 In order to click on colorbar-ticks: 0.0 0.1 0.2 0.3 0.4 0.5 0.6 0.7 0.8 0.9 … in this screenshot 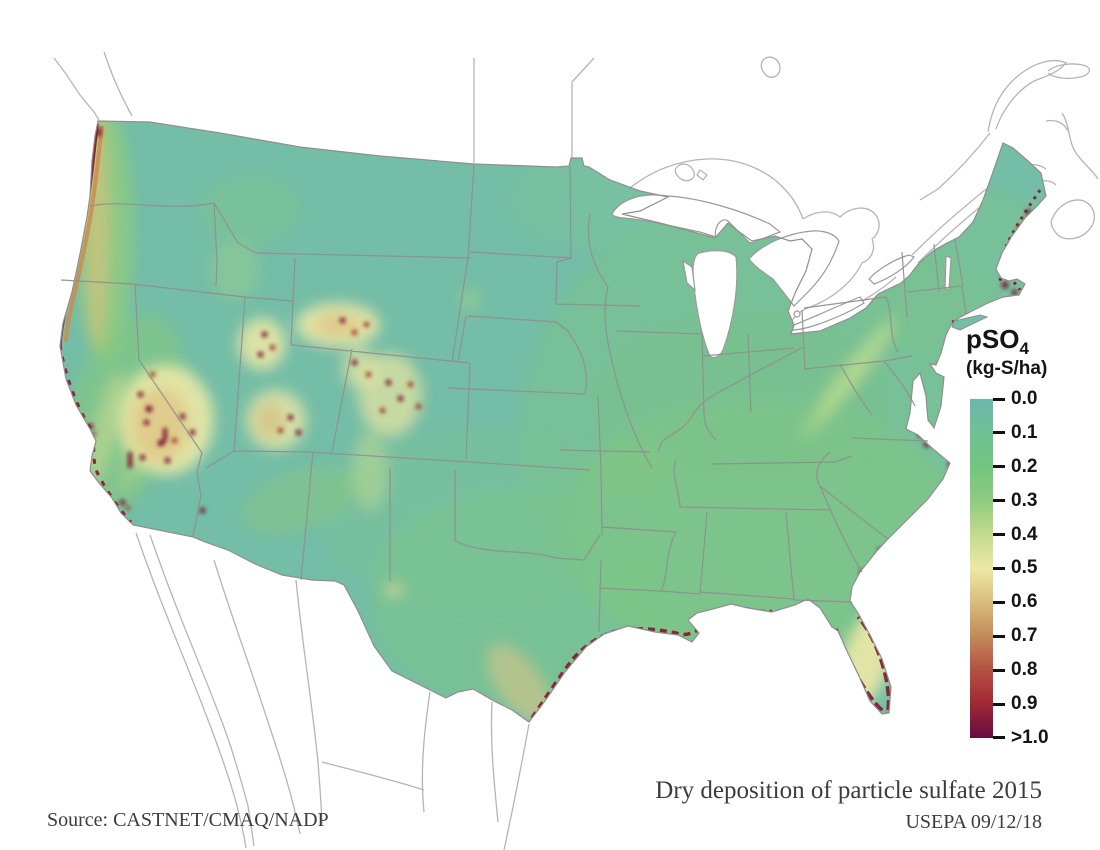, I will do `click(1021, 568)`.